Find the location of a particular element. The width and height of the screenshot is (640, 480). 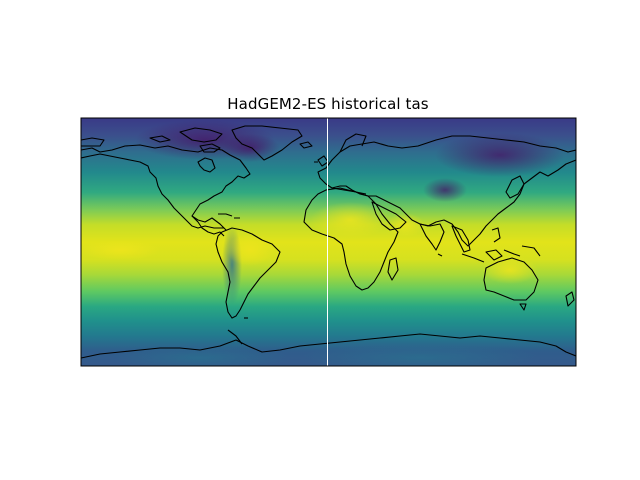

coast-antarctic-peninsula is located at coordinates (235, 337).